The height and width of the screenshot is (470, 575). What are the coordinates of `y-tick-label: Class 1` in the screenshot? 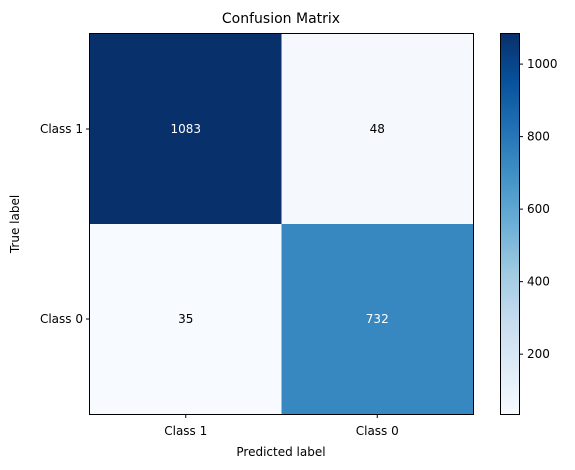 It's located at (61, 129).